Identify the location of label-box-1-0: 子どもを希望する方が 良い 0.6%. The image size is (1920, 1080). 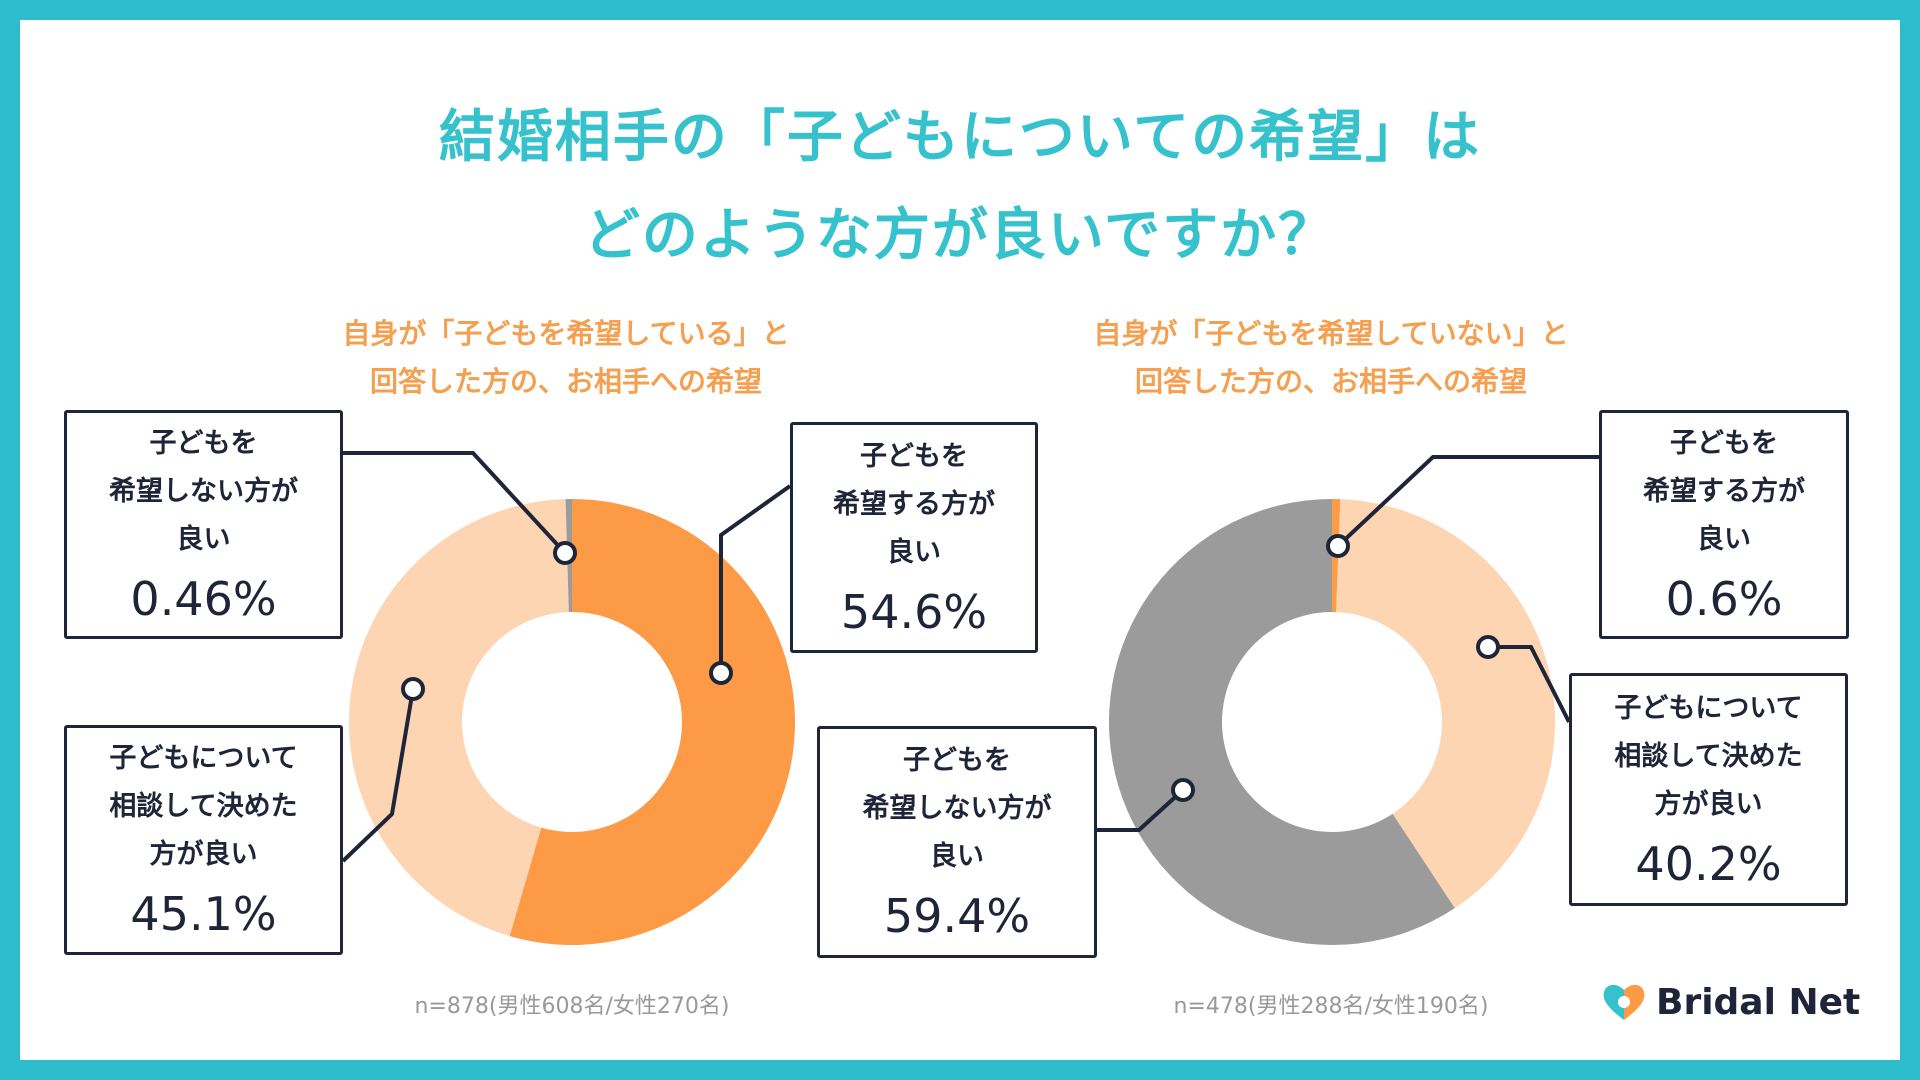
(1724, 524).